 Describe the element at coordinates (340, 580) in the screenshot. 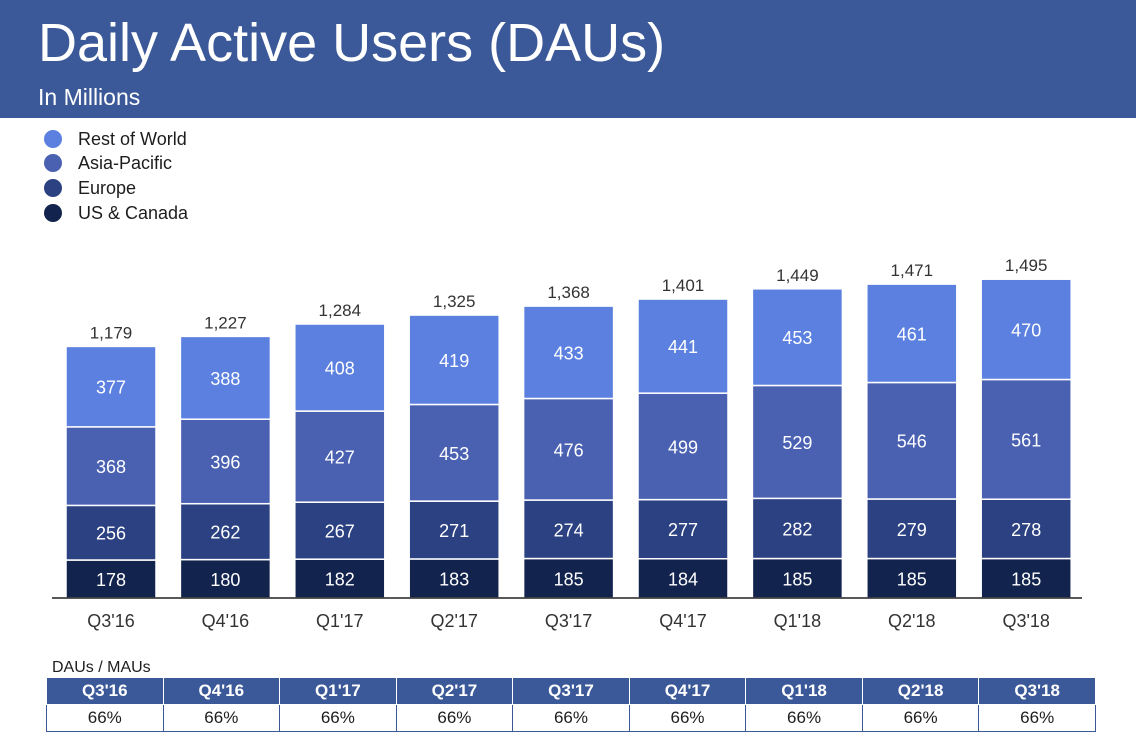

I see `segment-value-label: 182` at that location.